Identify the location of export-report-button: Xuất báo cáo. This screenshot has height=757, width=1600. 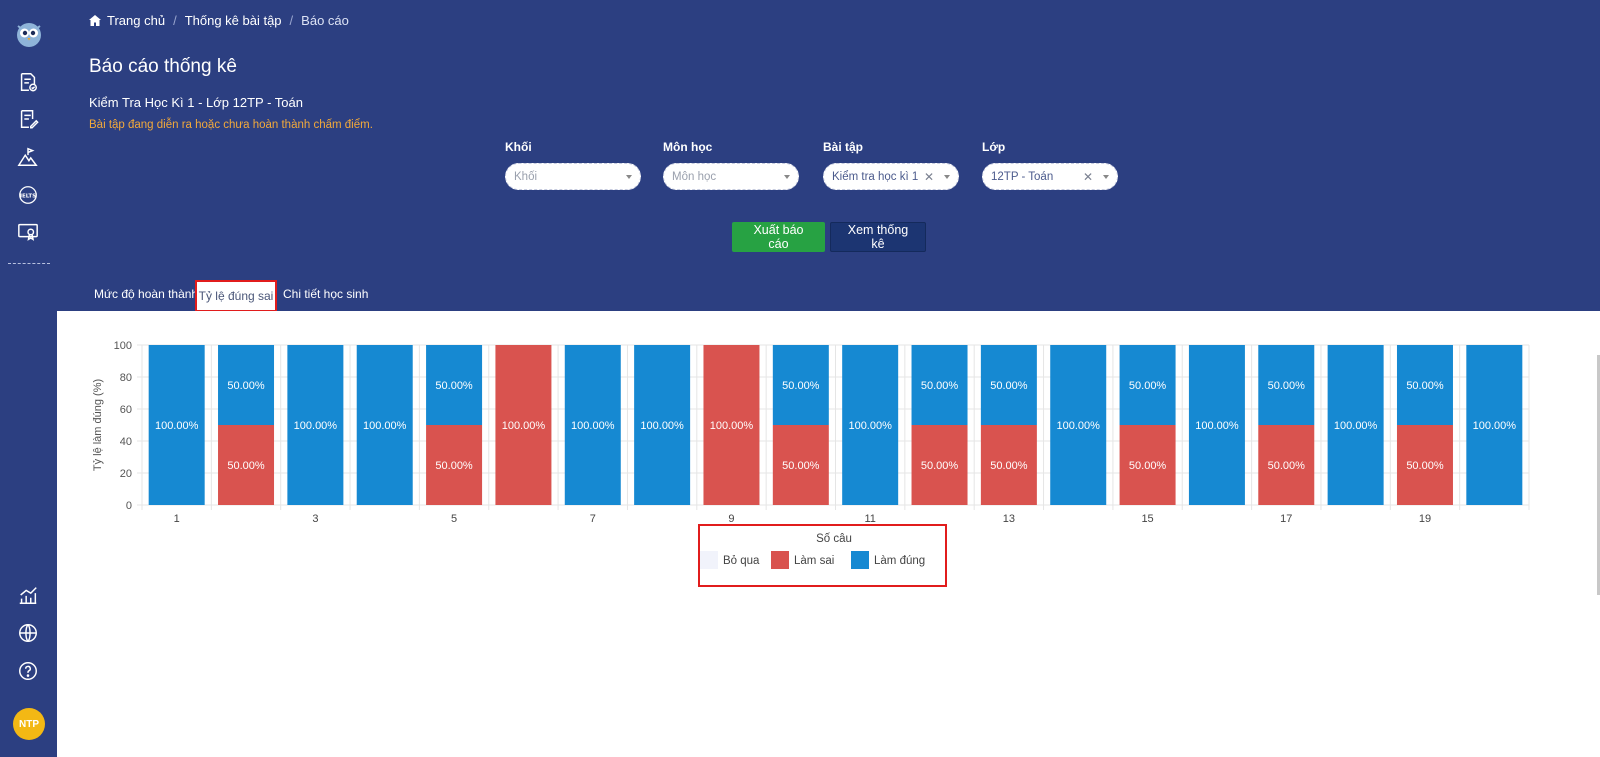
(778, 237).